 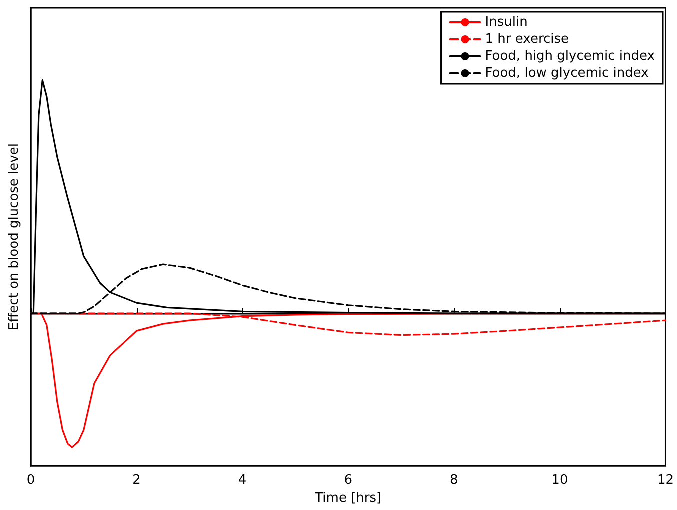 I want to click on legend-label: Food, low glycemic index, so click(x=567, y=73).